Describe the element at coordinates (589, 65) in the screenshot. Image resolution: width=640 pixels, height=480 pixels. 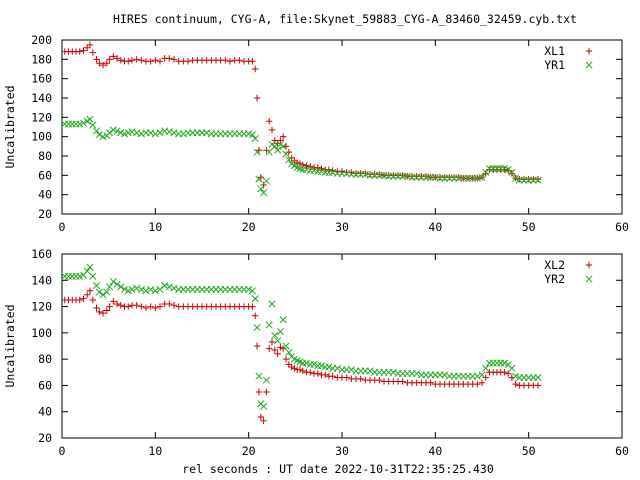
I see `legend-marker` at that location.